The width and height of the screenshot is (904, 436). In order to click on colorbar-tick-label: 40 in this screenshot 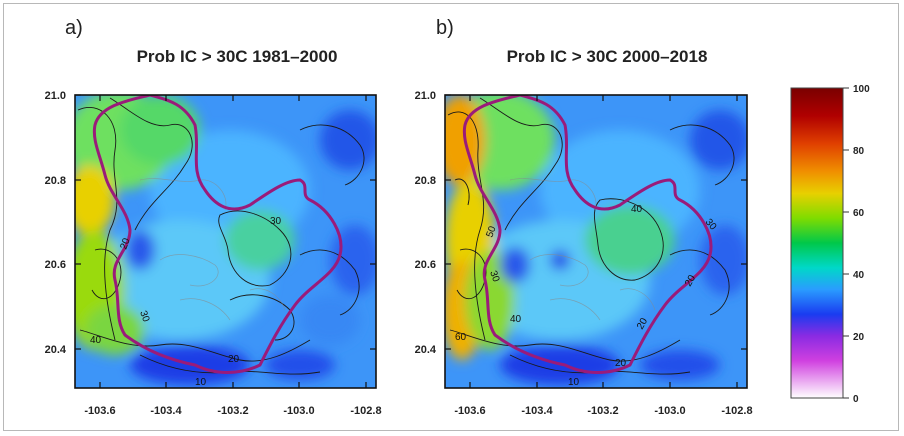, I will do `click(859, 275)`.